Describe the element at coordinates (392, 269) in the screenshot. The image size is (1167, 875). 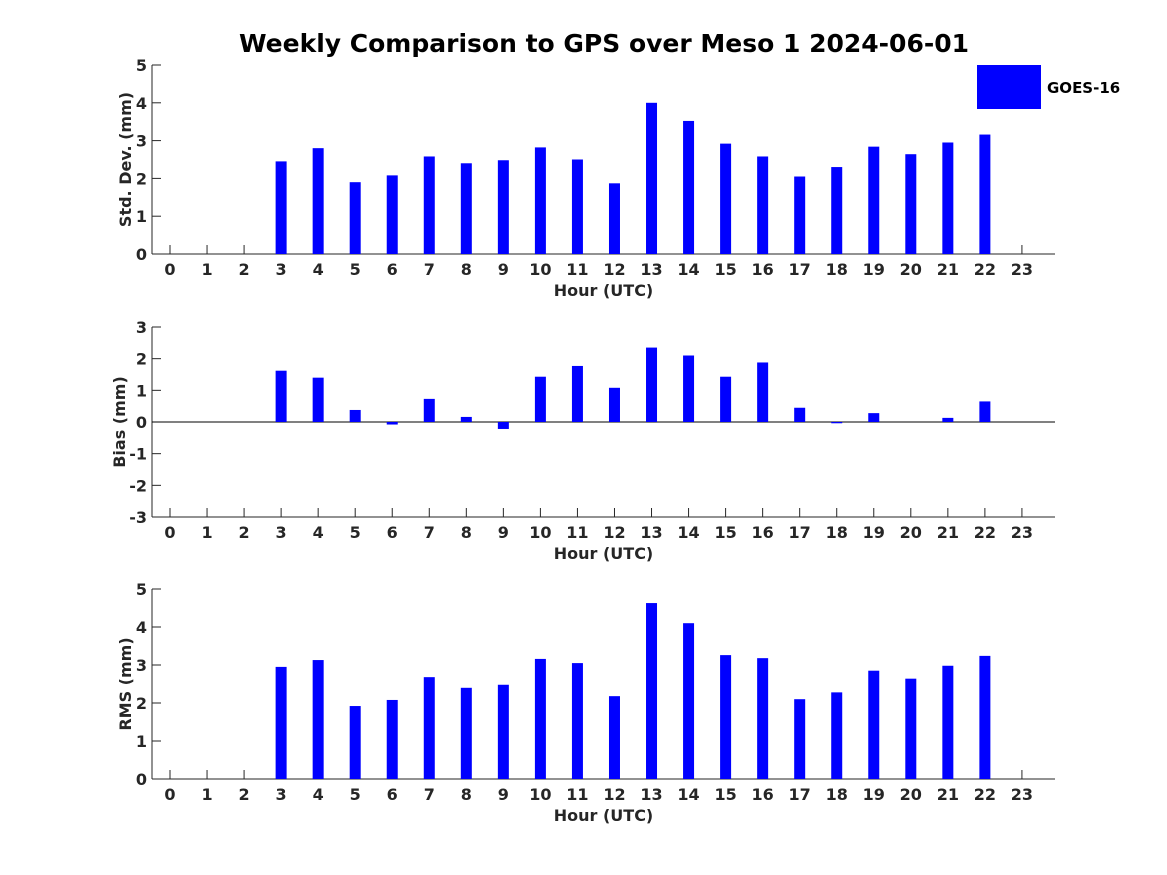
I see `std-x-tick-label: 6` at that location.